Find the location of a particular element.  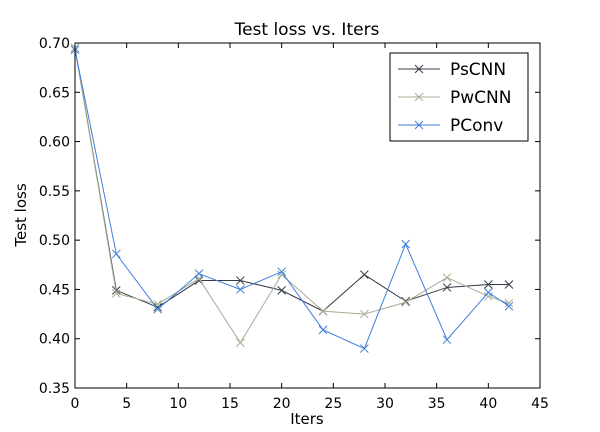

x-tick-label: 35 is located at coordinates (437, 404).